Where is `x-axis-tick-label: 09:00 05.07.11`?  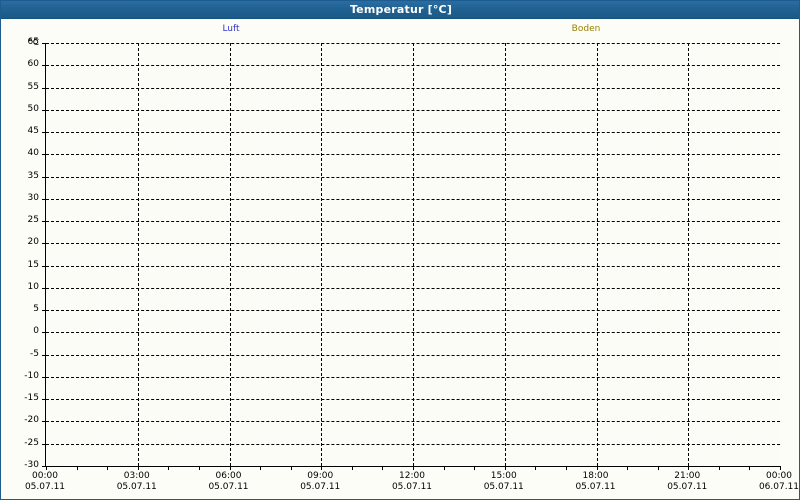 x-axis-tick-label: 09:00 05.07.11 is located at coordinates (320, 482).